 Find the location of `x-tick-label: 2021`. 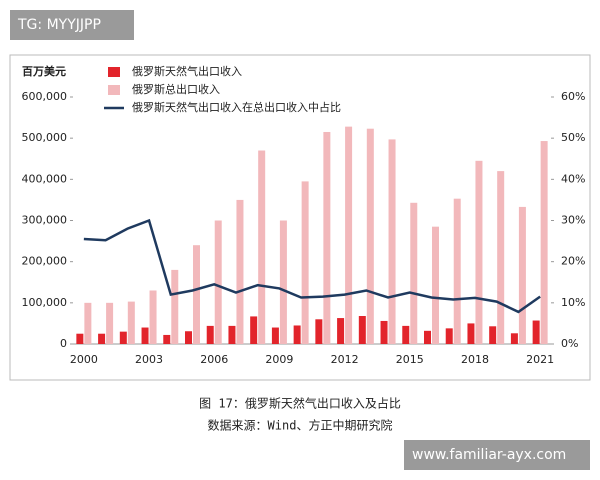

x-tick-label: 2021 is located at coordinates (540, 359).